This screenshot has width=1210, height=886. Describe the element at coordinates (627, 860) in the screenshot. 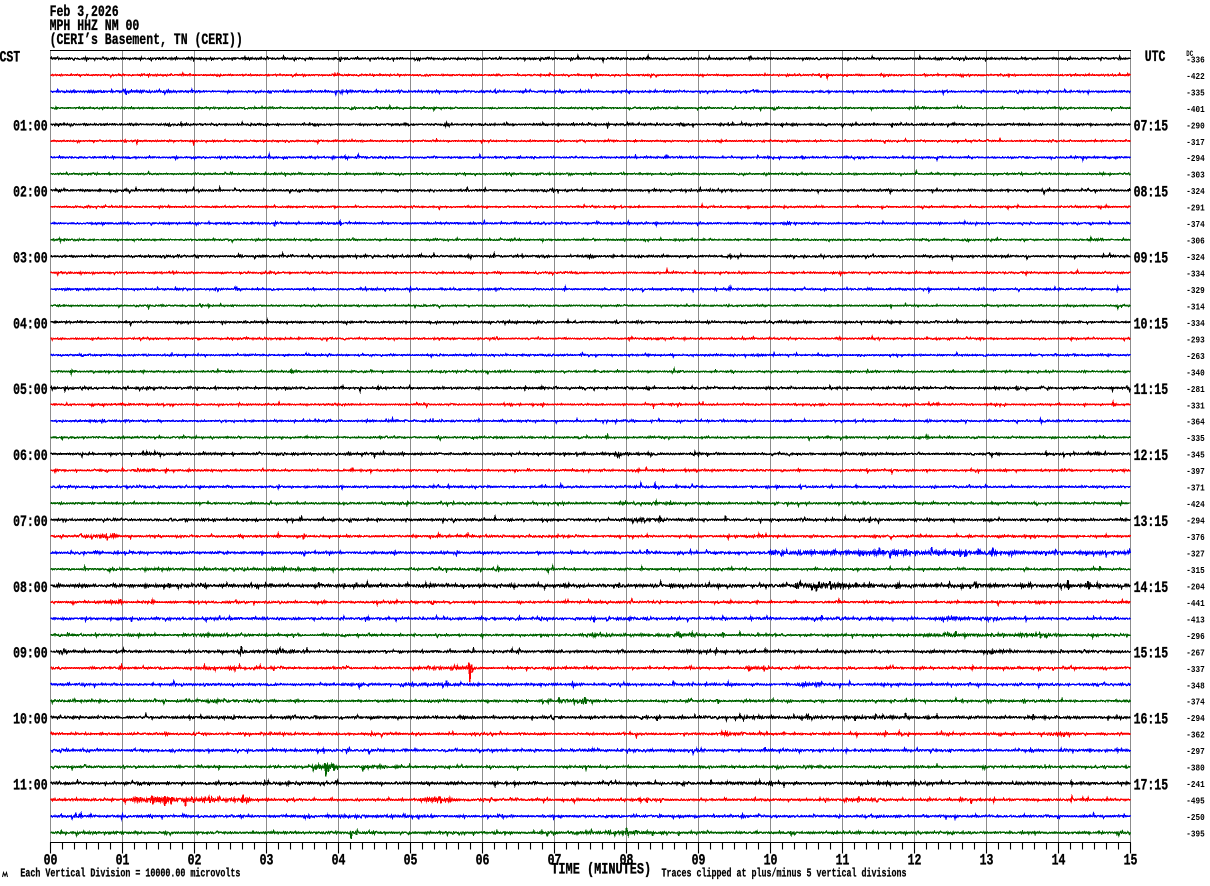

I see `svg-text: 08` at that location.